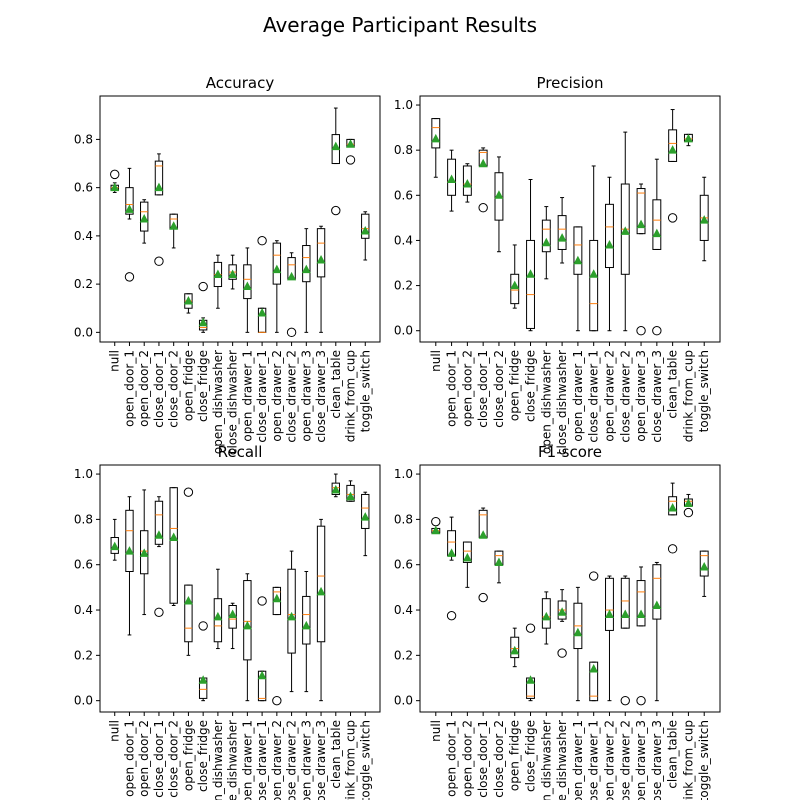 The height and width of the screenshot is (800, 800). What do you see at coordinates (188, 571) in the screenshot?
I see `box-open_fridge` at bounding box center [188, 571].